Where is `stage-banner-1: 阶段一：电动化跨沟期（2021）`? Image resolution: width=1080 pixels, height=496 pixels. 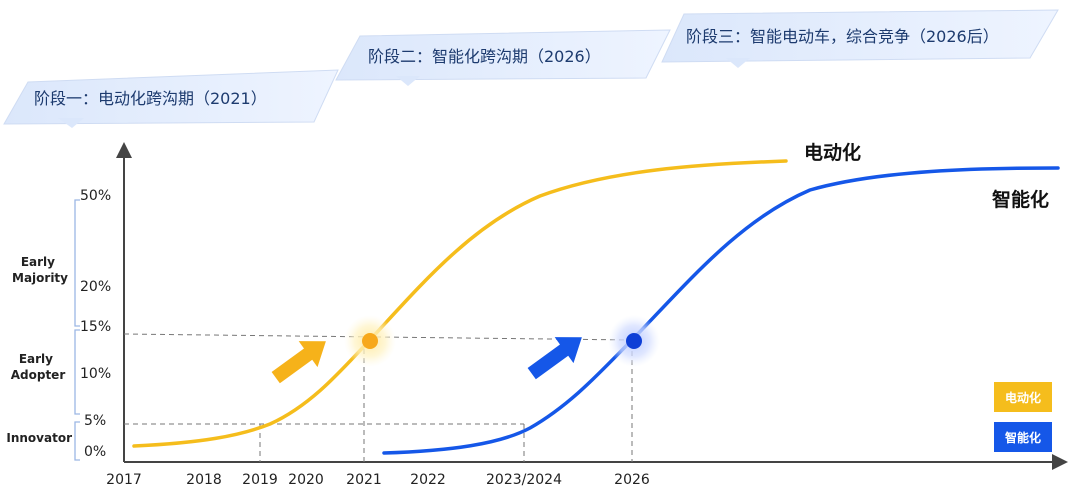
stage-banner-1: 阶段一：电动化跨沟期（2021） is located at coordinates (171, 98).